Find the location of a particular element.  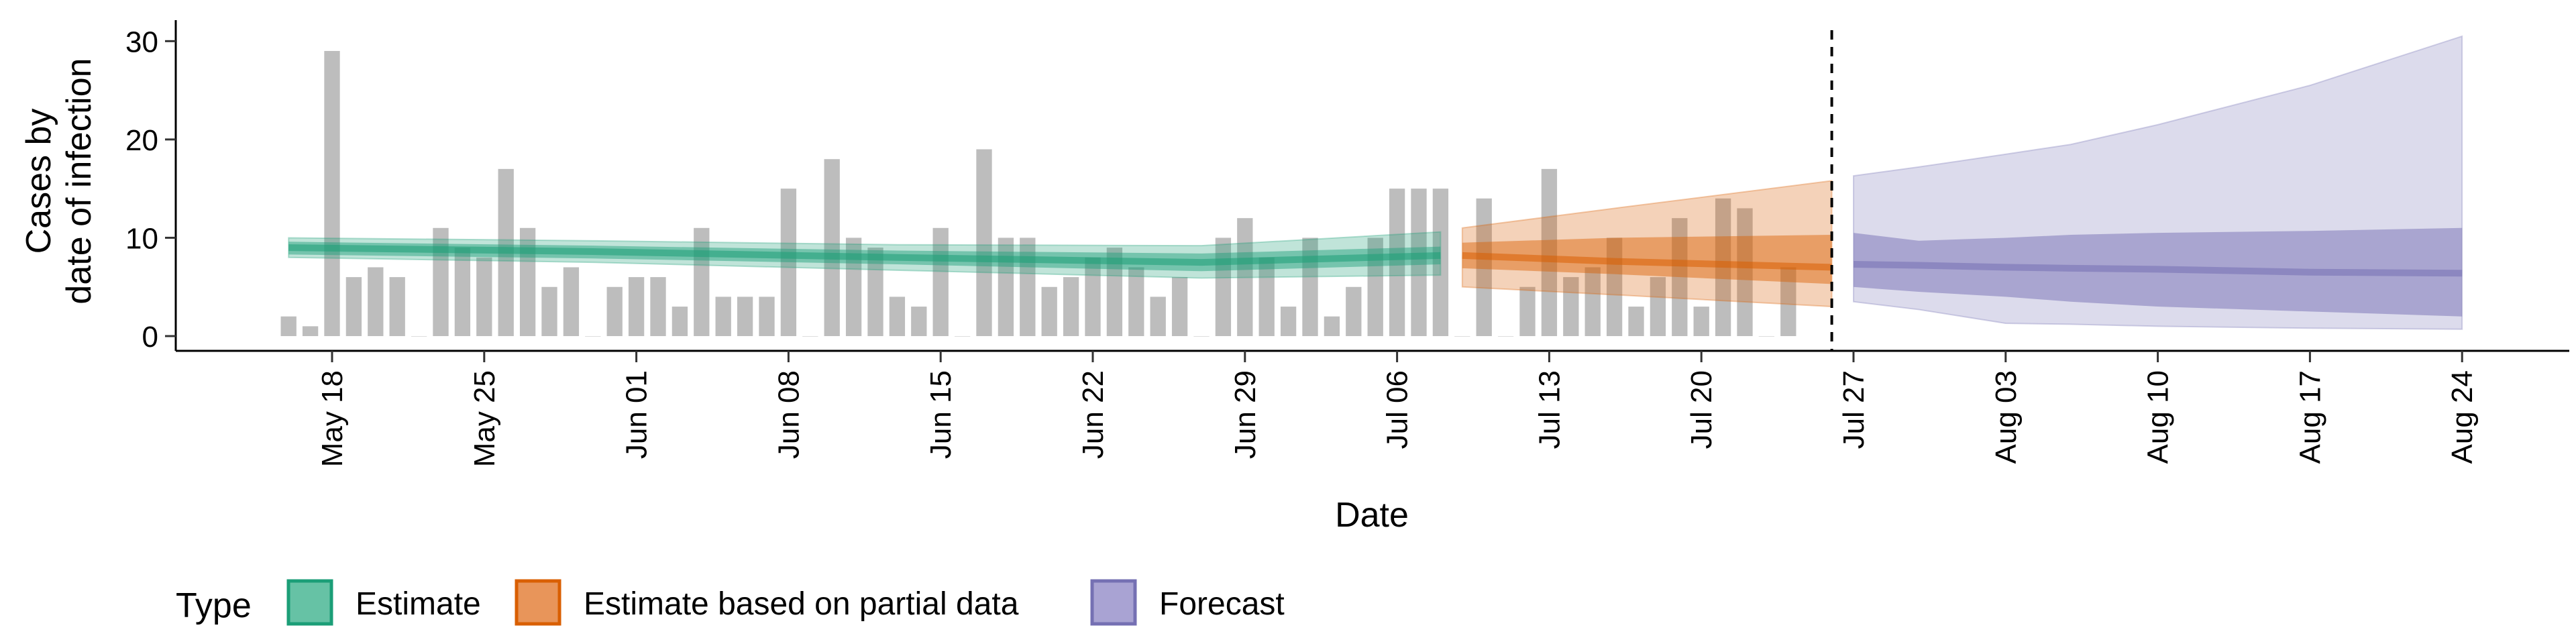

y-ticks: 0 10 20 30 is located at coordinates (150, 189).